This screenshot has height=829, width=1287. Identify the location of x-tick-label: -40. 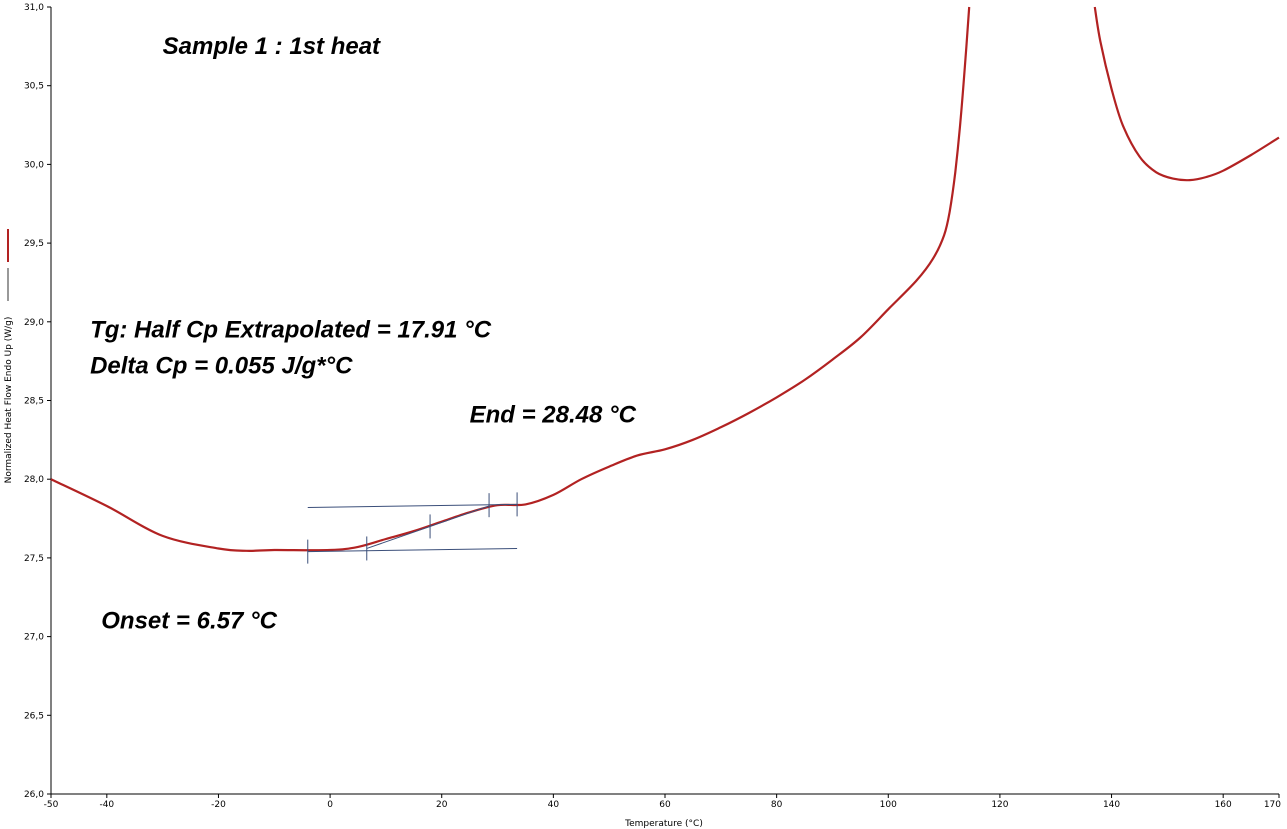
(106, 805).